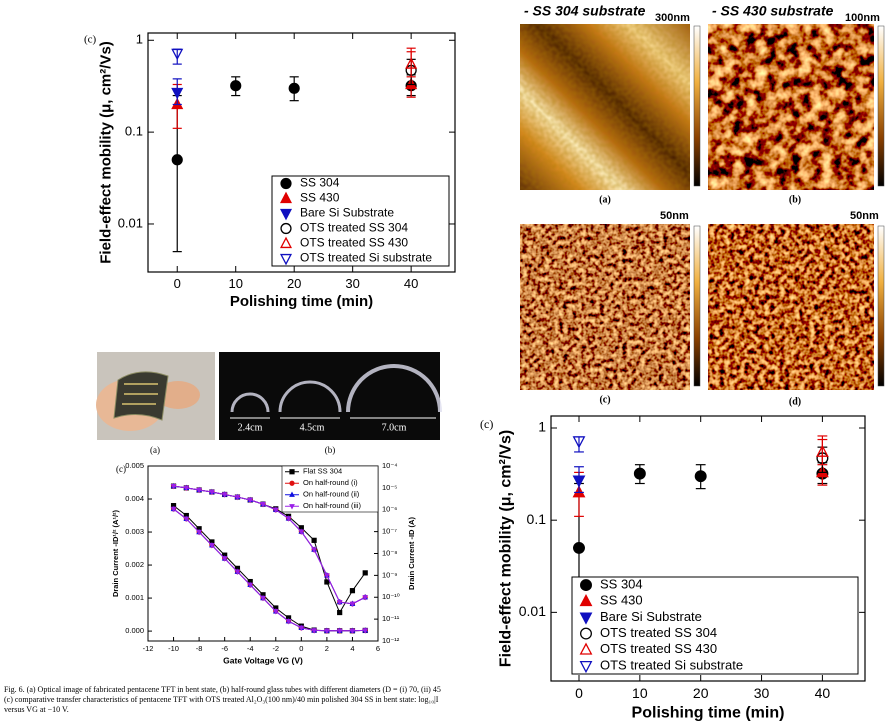 The width and height of the screenshot is (888, 722). What do you see at coordinates (640, 693) in the screenshot?
I see `x-tick-label: 10` at bounding box center [640, 693].